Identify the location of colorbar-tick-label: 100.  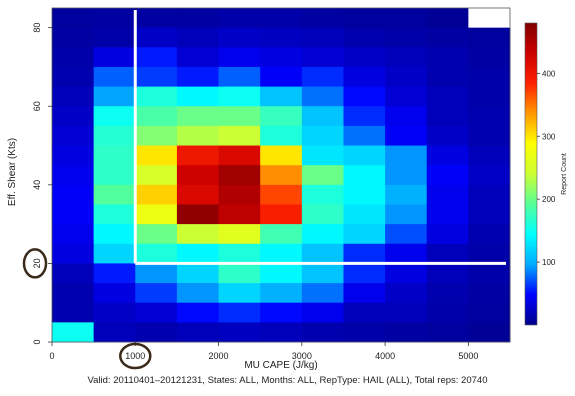
(549, 262).